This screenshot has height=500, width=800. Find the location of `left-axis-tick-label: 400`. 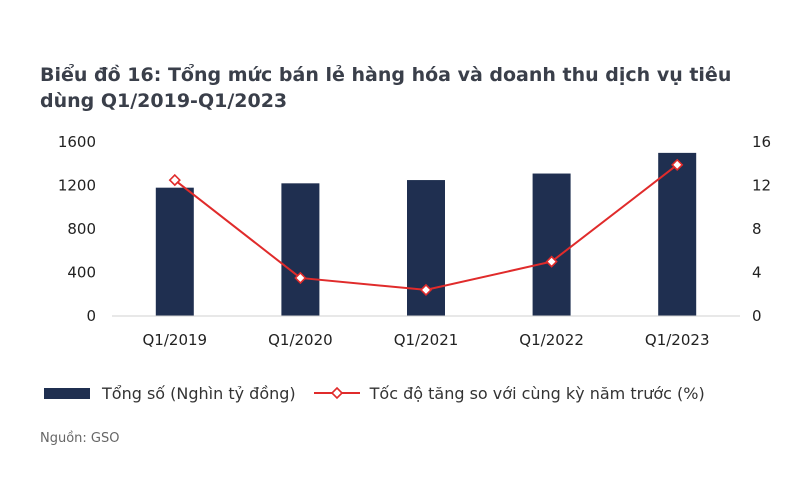

left-axis-tick-label: 400 is located at coordinates (81, 273).